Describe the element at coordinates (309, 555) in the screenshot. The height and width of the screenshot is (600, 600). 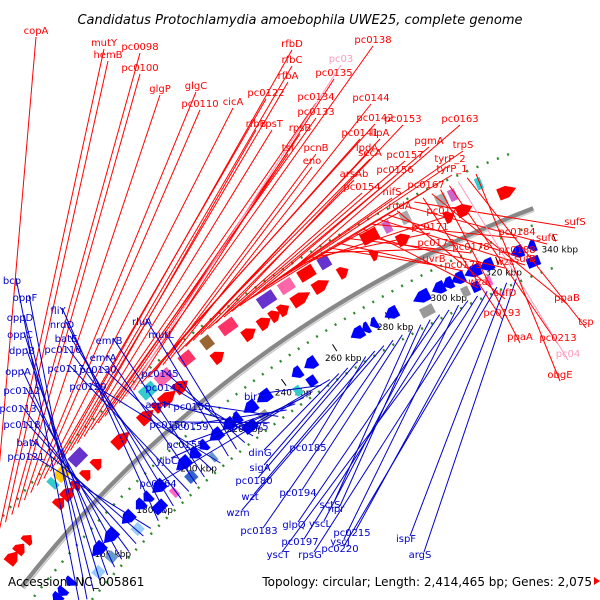
I see `gene-label: rpsG` at that location.